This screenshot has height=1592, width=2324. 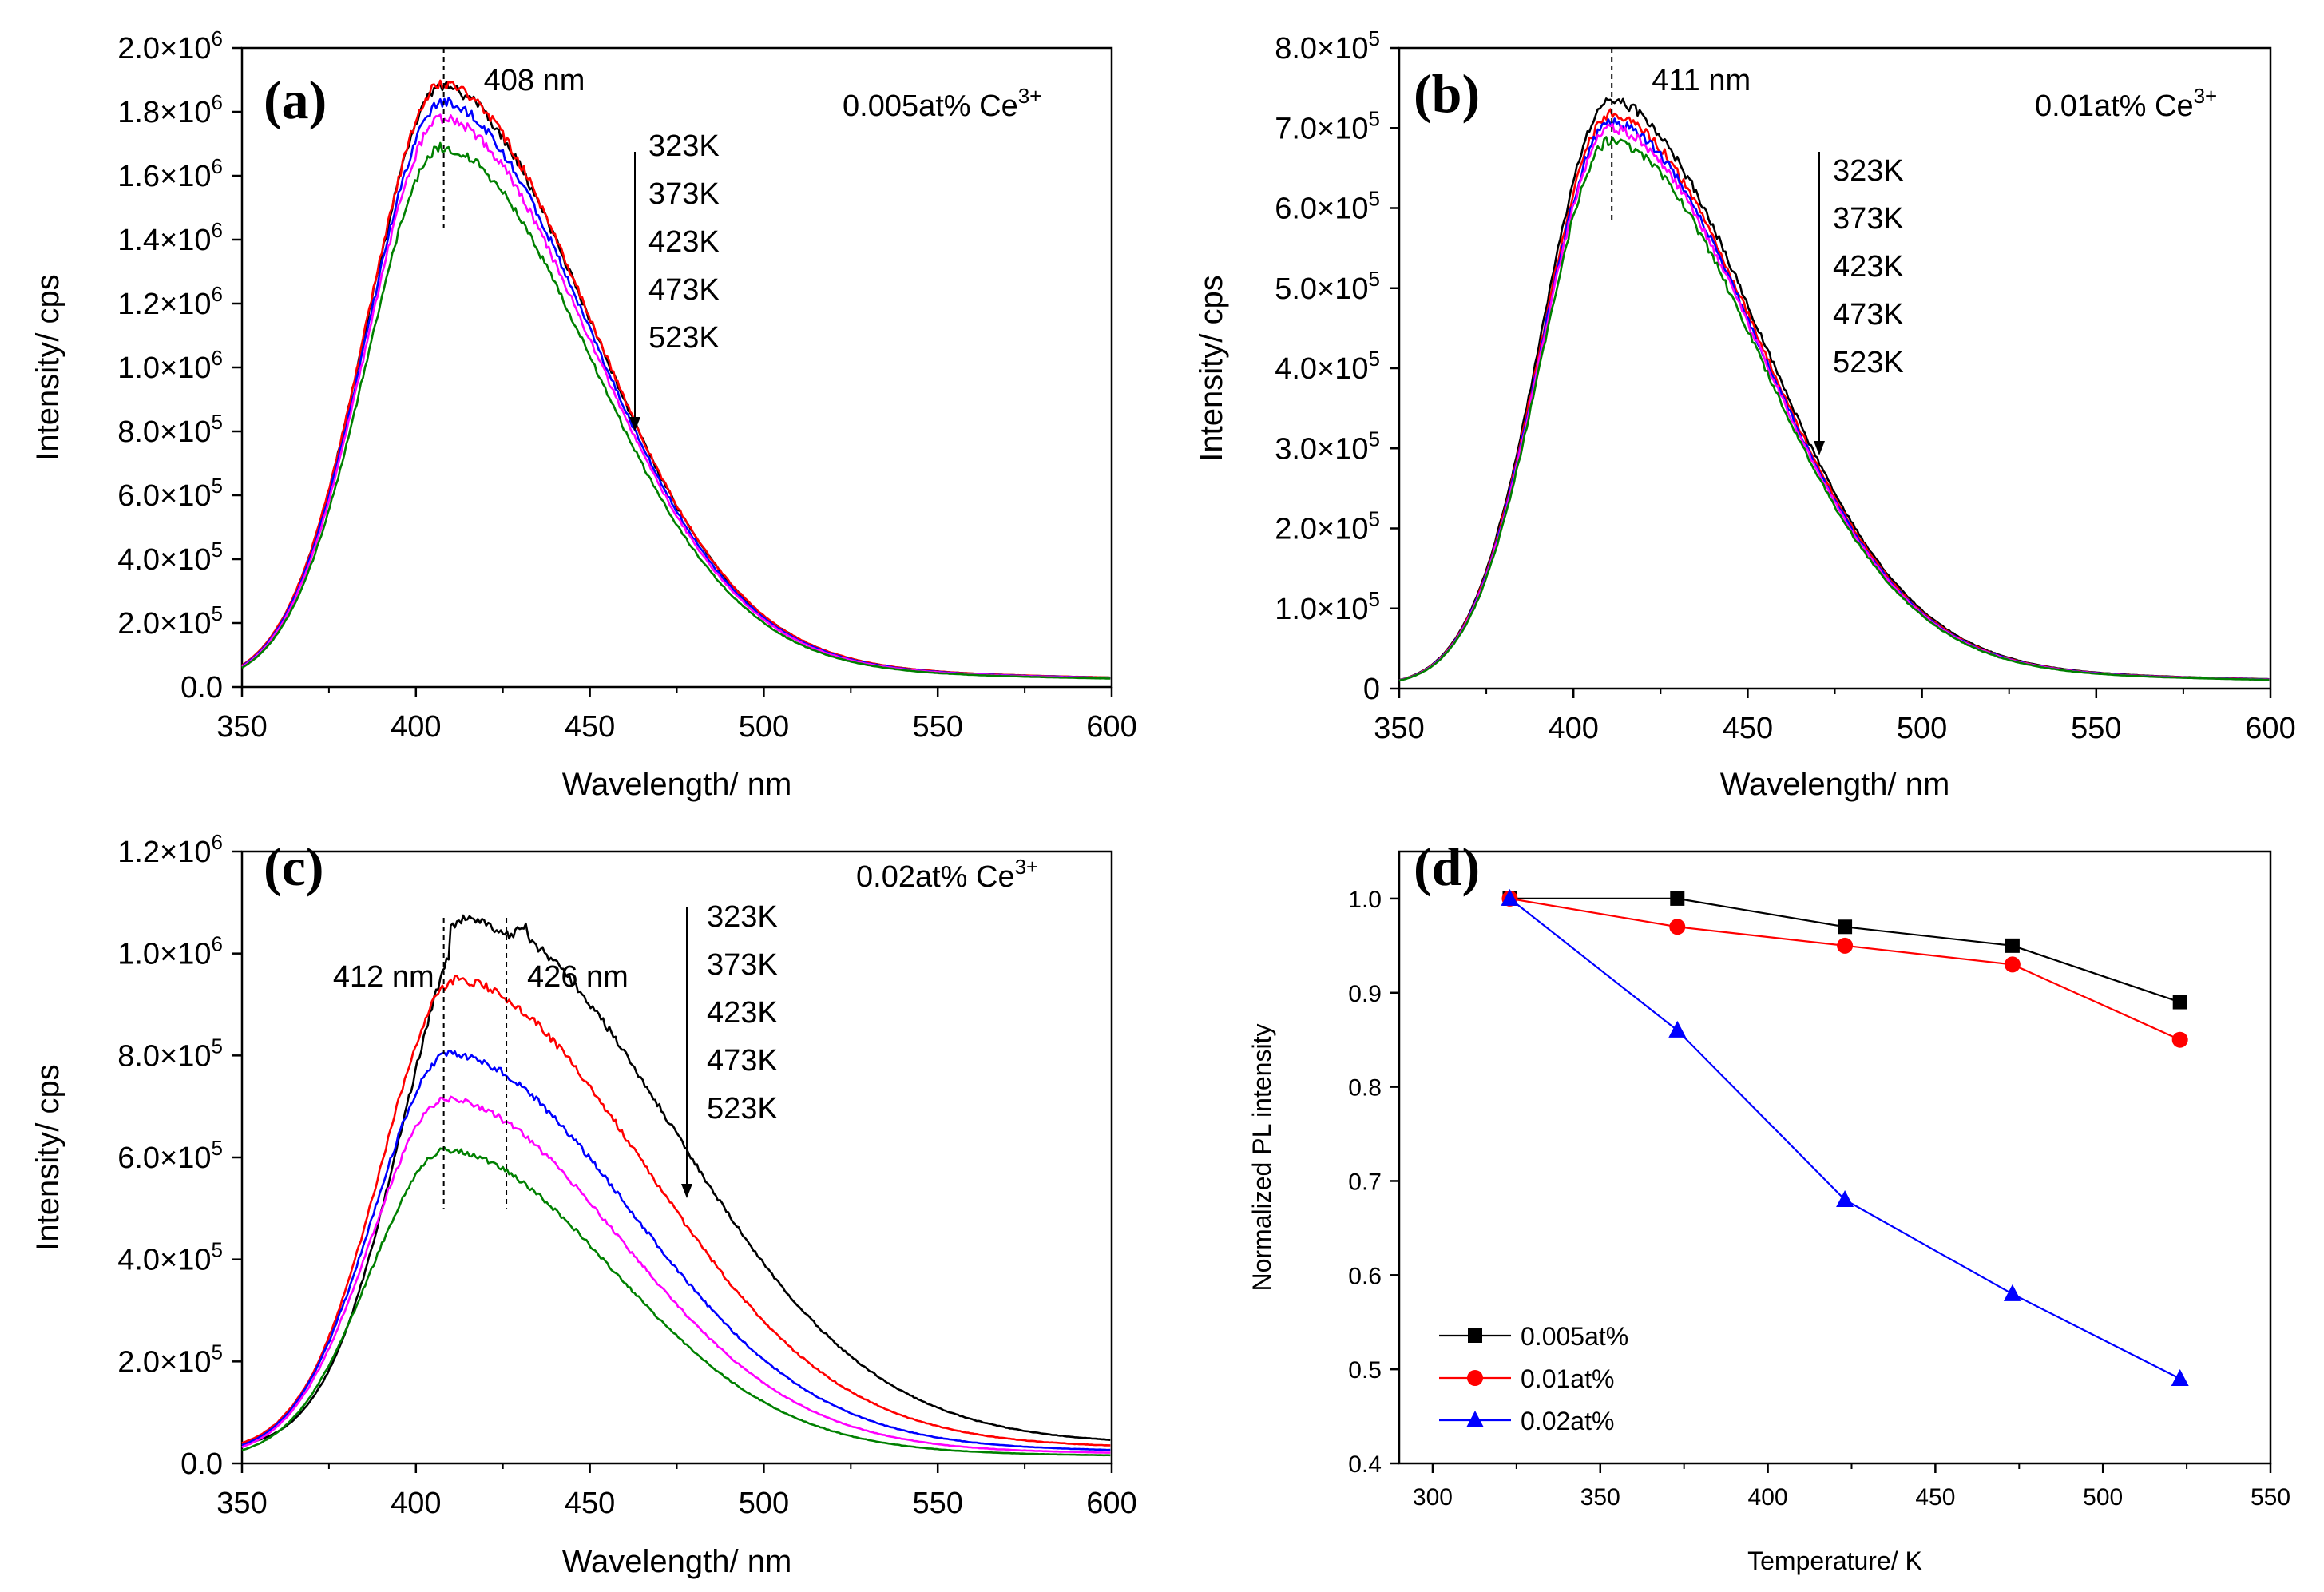 I want to click on sample-label: 0.01at% Ce3+, so click(x=2126, y=103).